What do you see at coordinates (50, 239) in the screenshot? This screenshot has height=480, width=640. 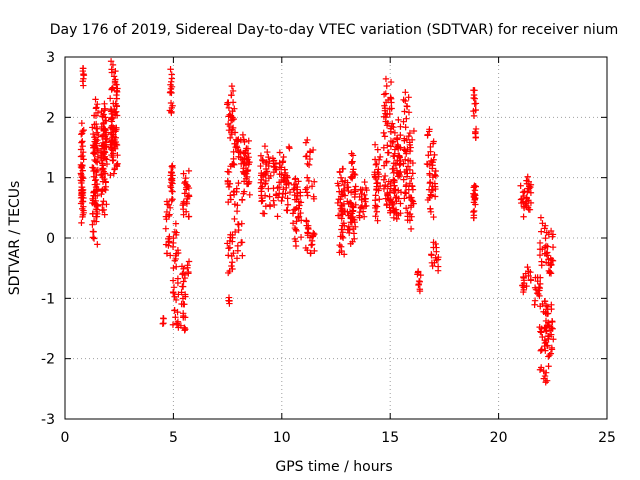 I see `y-tick-label: 0` at bounding box center [50, 239].